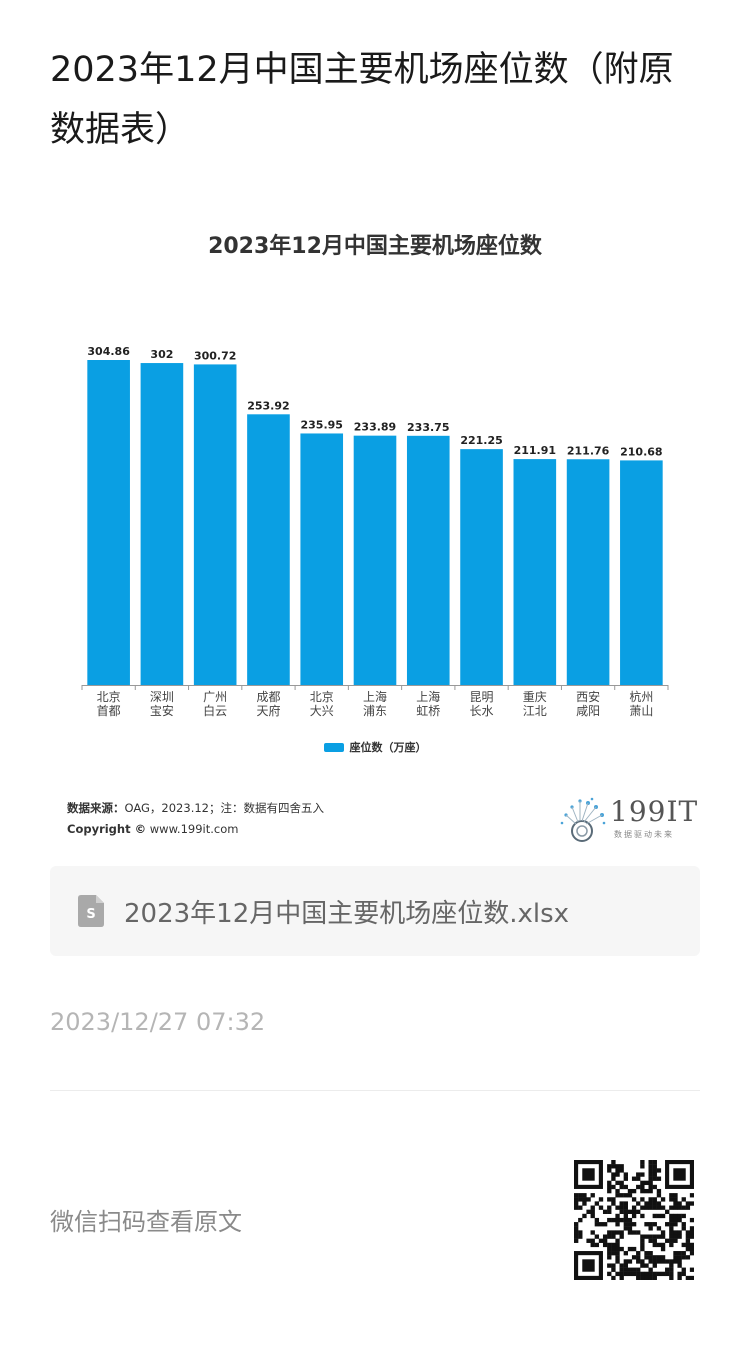 The height and width of the screenshot is (1348, 750). What do you see at coordinates (333, 747) in the screenshot?
I see `legend-swatch` at bounding box center [333, 747].